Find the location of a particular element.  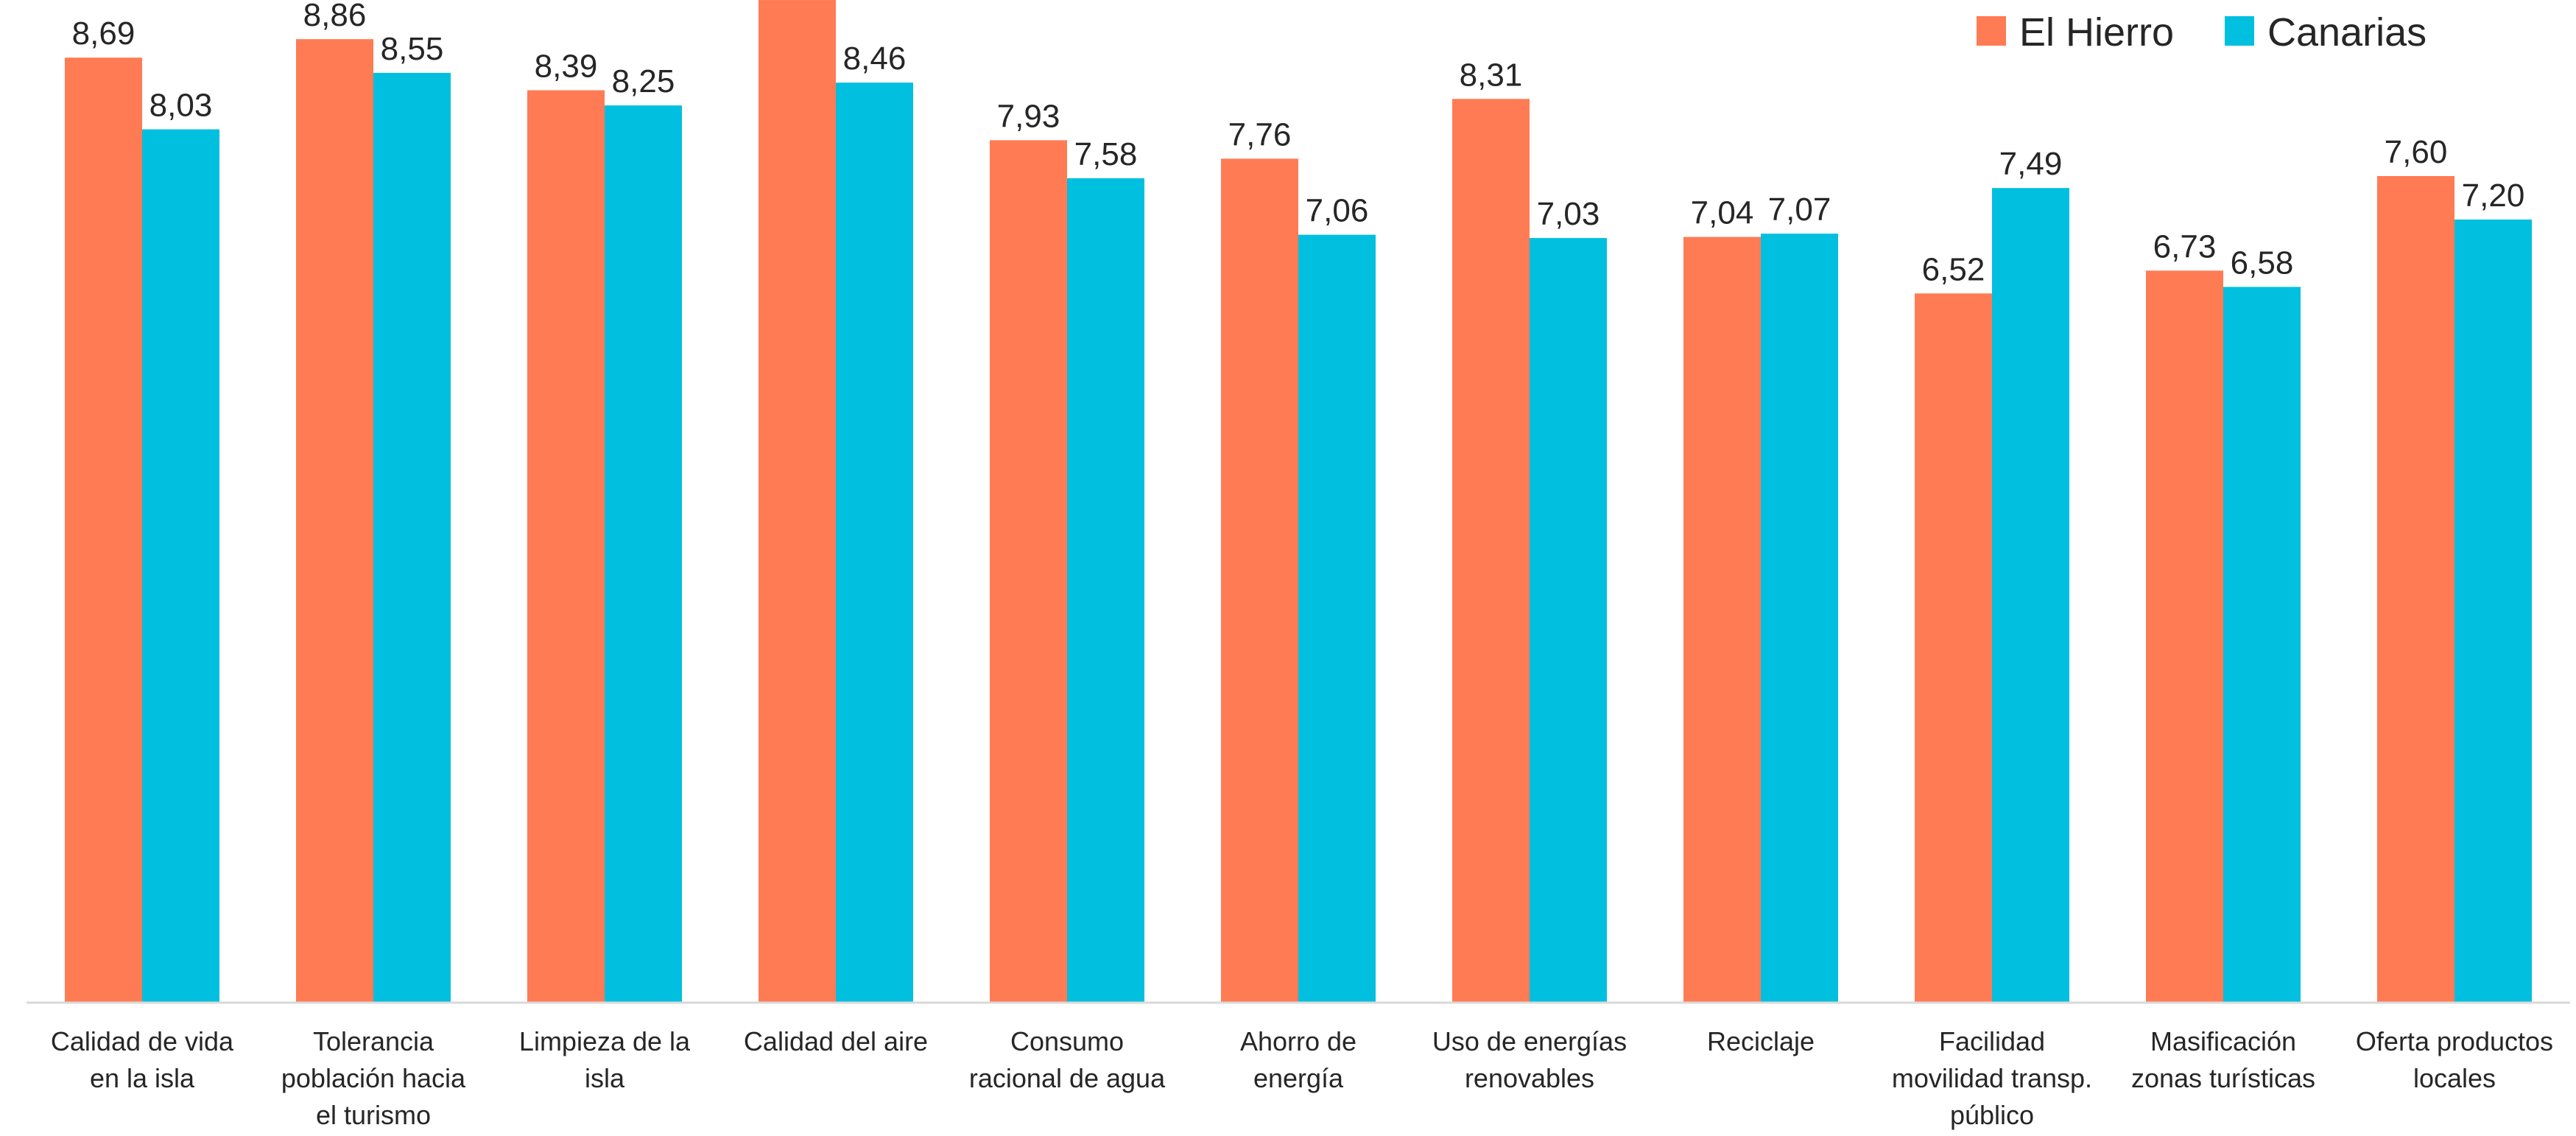

data-label-canarias-4: 7,58 is located at coordinates (1106, 154).